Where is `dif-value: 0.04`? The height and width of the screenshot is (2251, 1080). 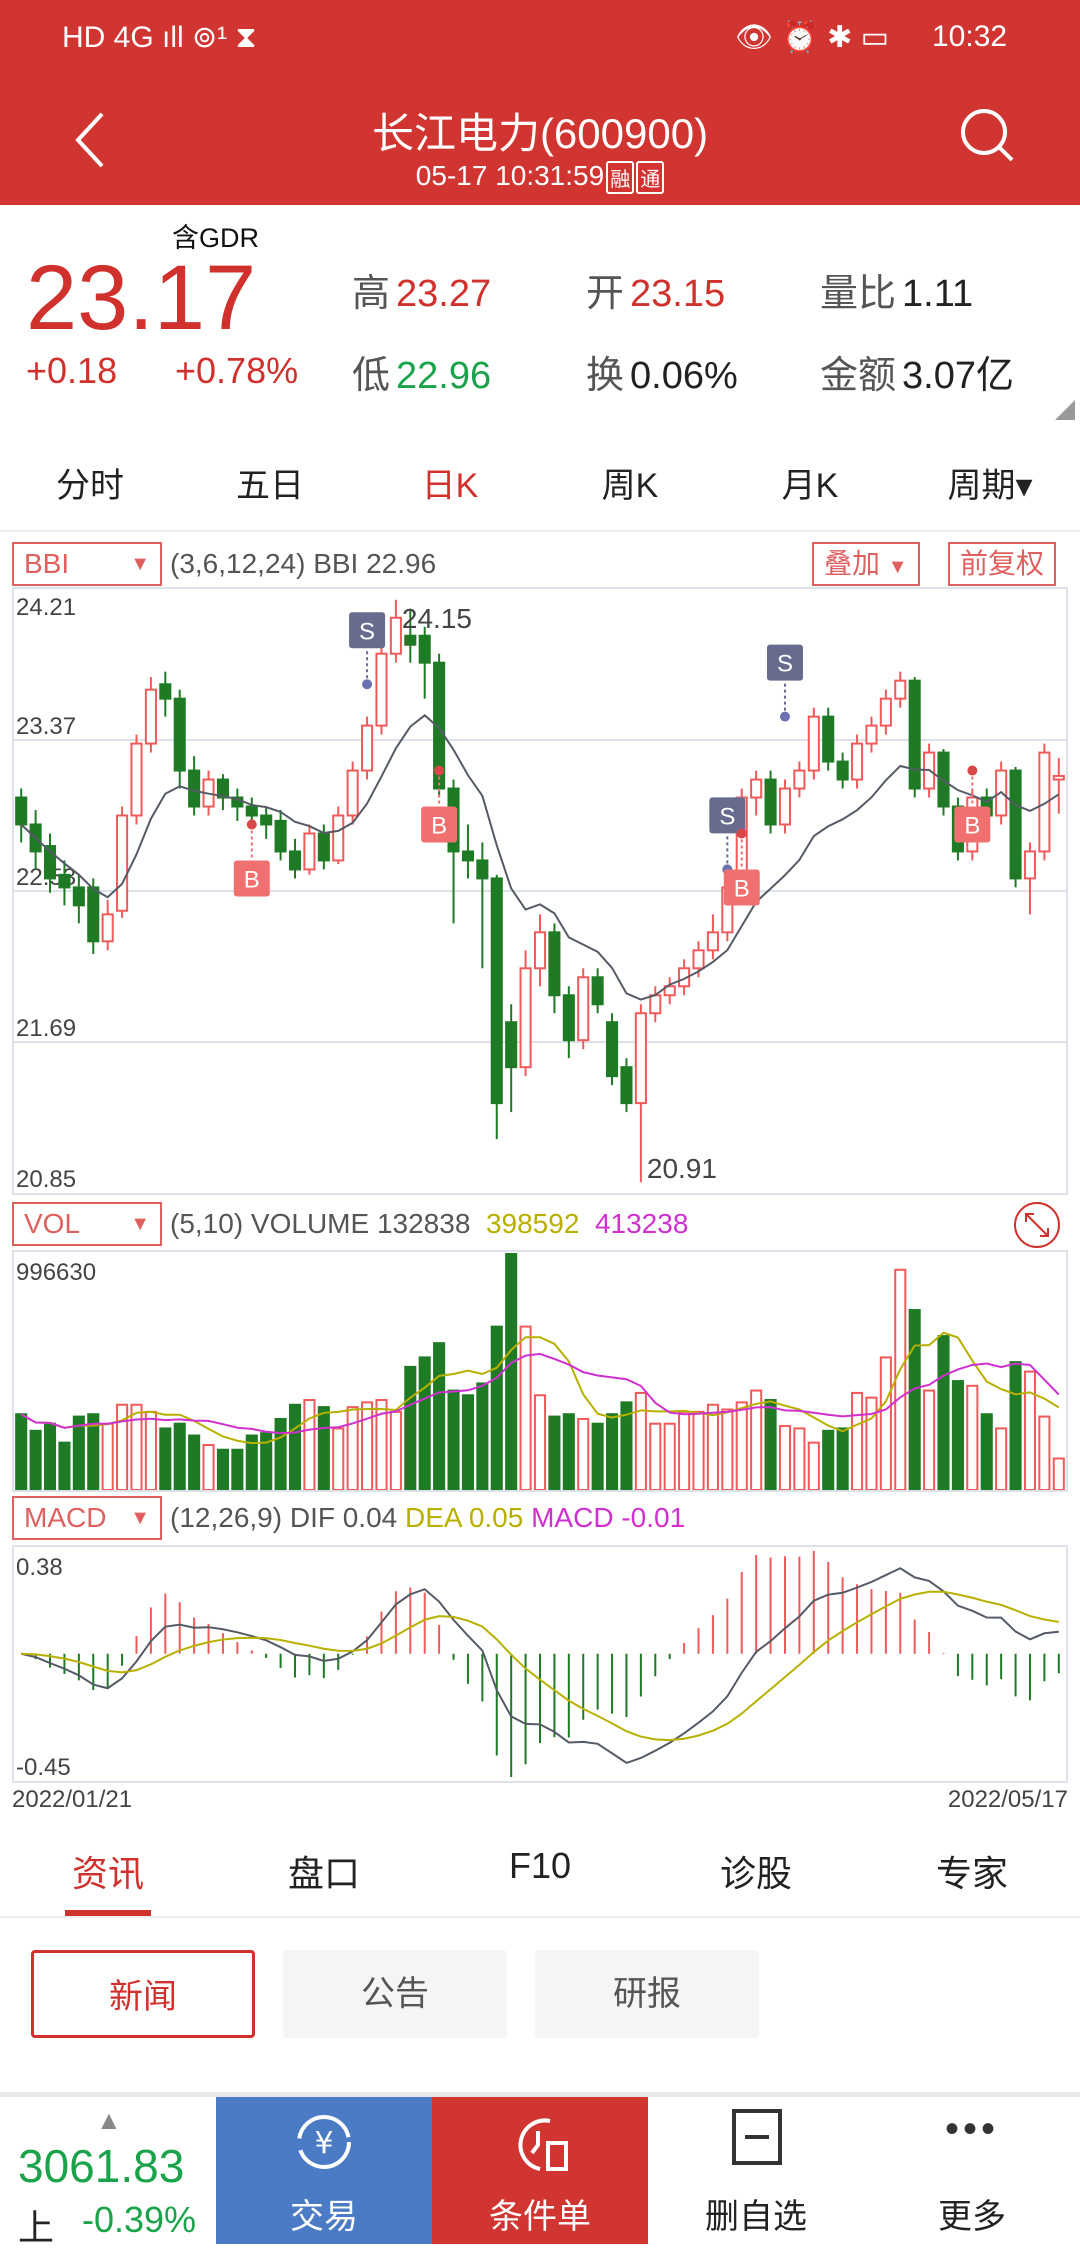
dif-value: 0.04 is located at coordinates (370, 1517).